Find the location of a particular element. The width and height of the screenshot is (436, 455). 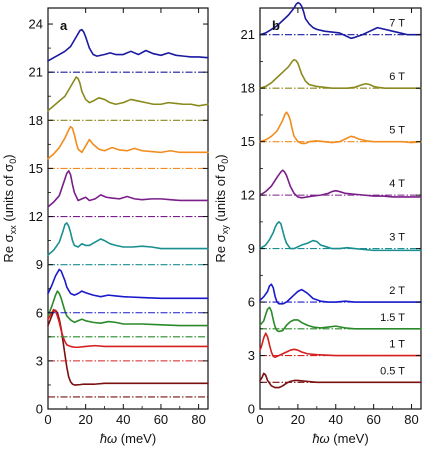

x-tick-label-b-2: 40 is located at coordinates (336, 419).